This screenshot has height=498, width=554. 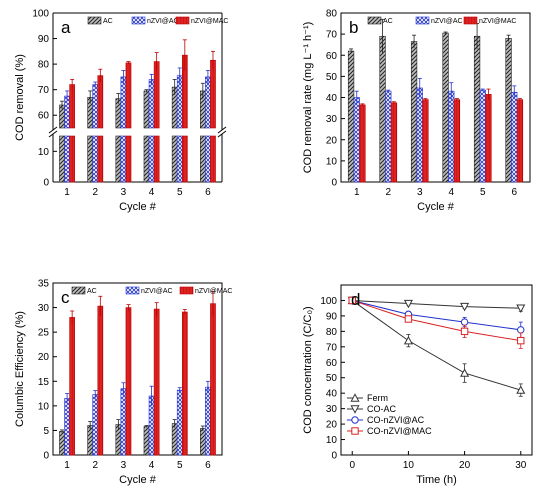 I want to click on plot-frame, so click(x=137, y=369).